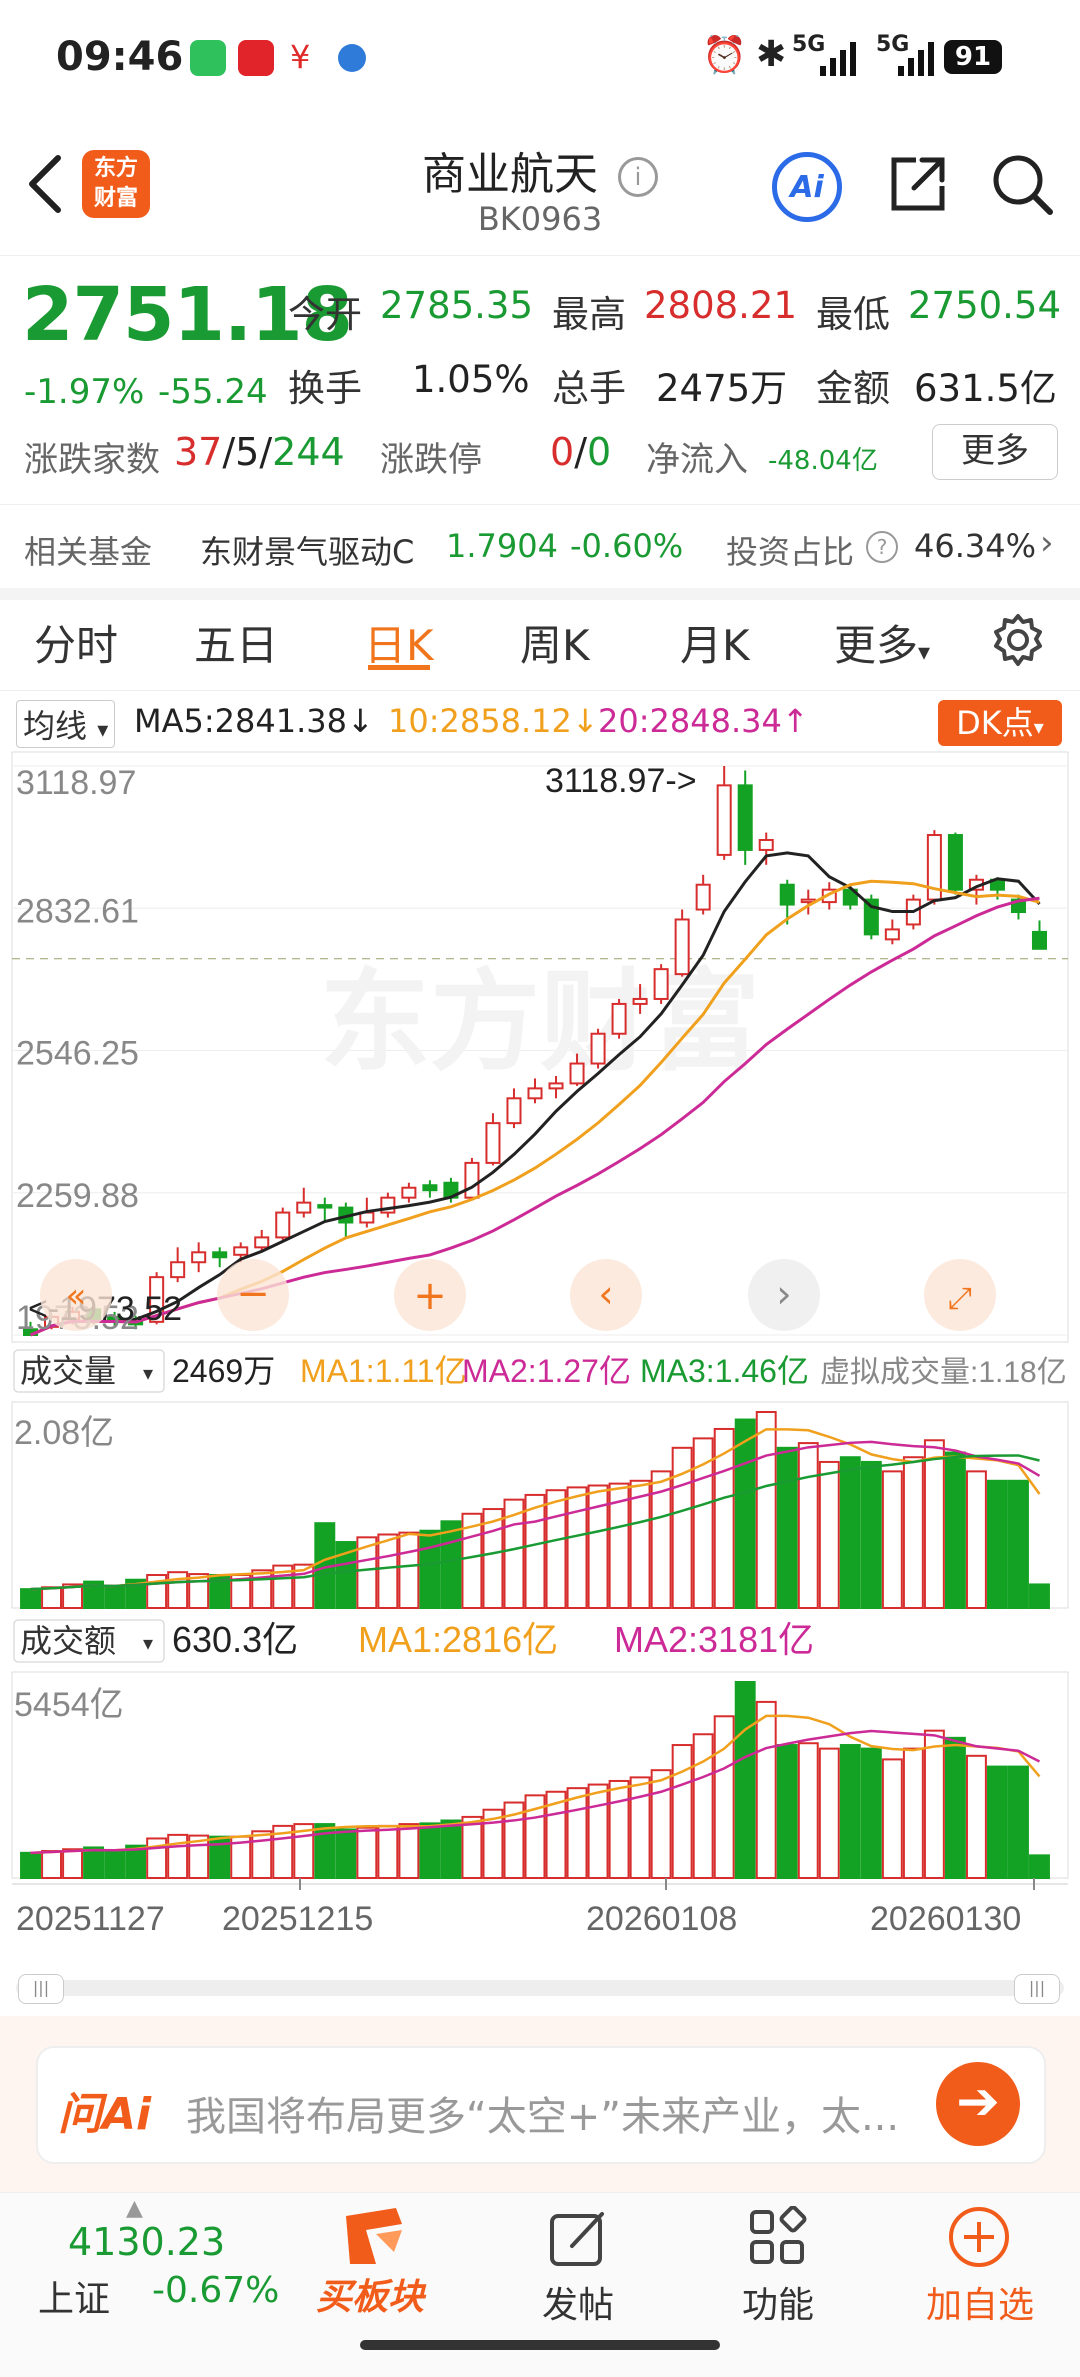 The image size is (1080, 2377). What do you see at coordinates (236, 645) in the screenshot?
I see `tab-five-day: 五日` at bounding box center [236, 645].